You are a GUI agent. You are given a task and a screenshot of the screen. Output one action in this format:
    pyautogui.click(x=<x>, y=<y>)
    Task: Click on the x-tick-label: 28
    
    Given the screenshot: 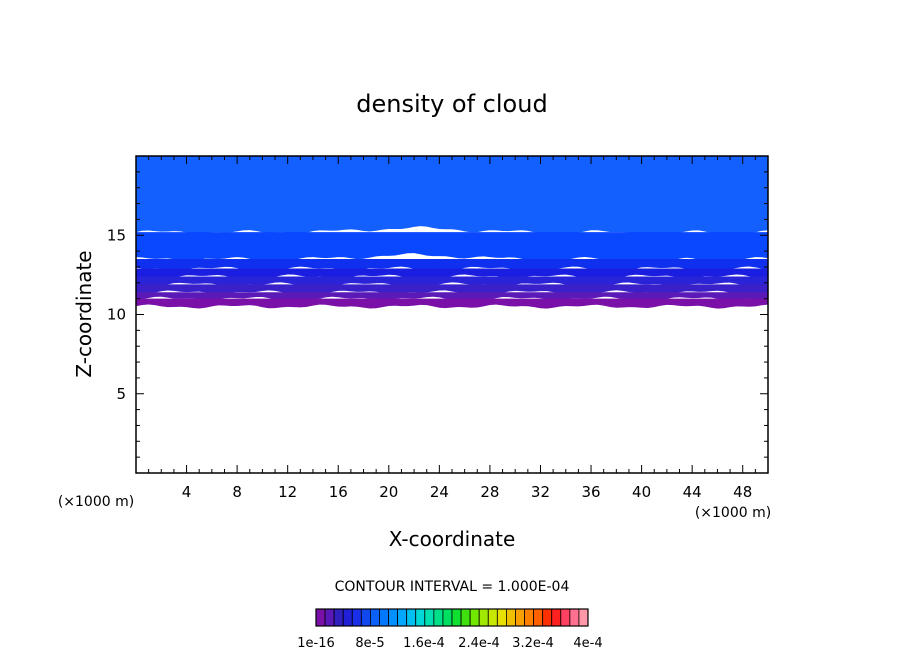 What is the action you would take?
    pyautogui.click(x=489, y=492)
    